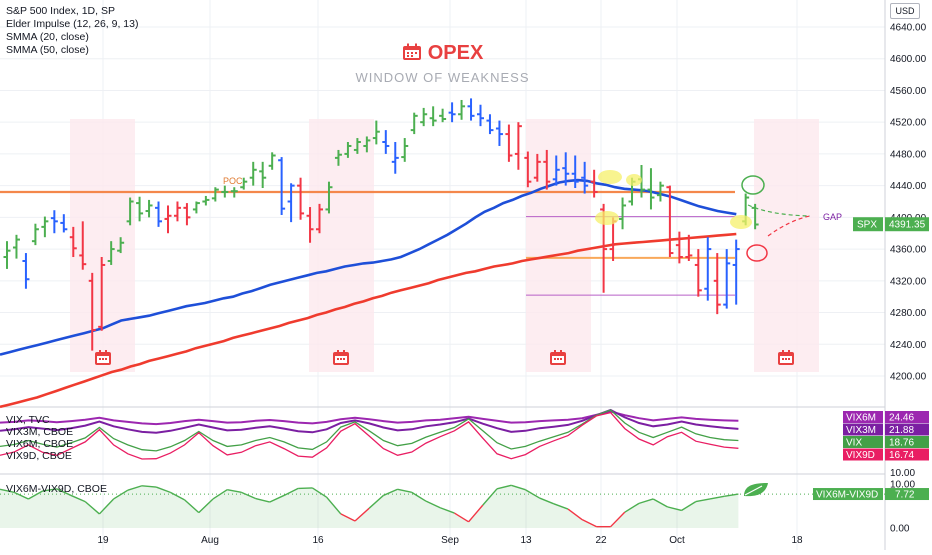  Describe the element at coordinates (72, 11) in the screenshot. I see `legend-symbol: S&P 500 Index, 1D, SP` at that location.